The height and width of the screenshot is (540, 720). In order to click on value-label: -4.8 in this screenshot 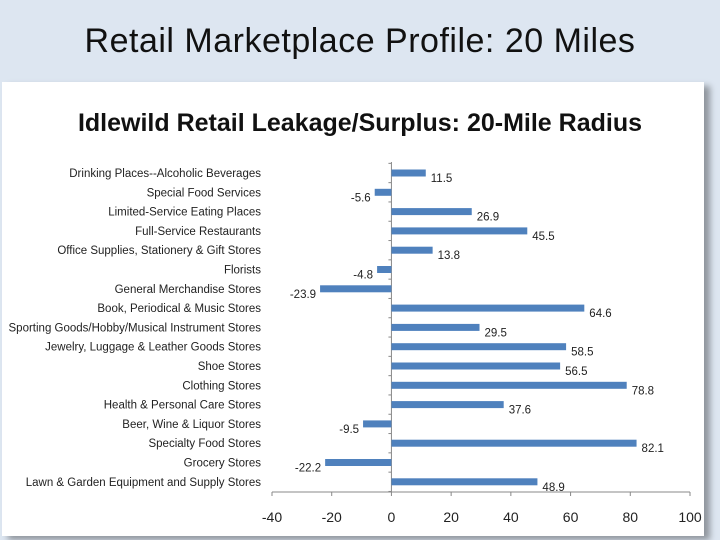, I will do `click(363, 276)`.